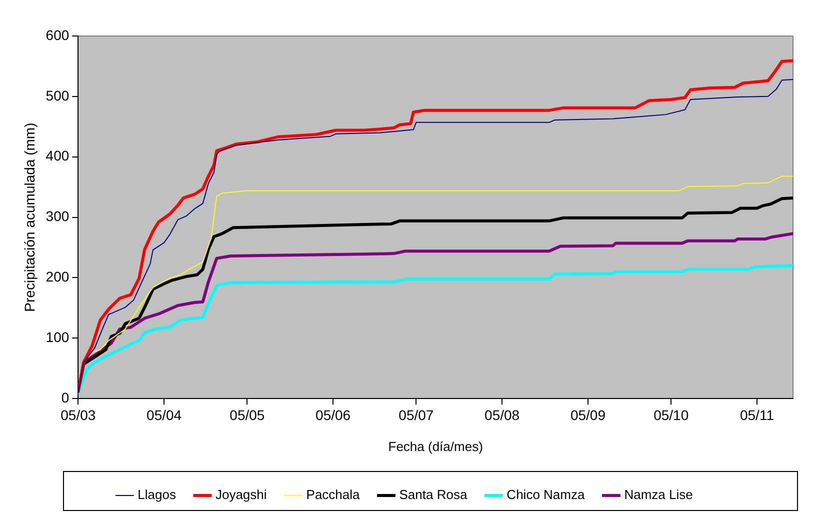  I want to click on legend-label: Santa Rosa, so click(433, 494).